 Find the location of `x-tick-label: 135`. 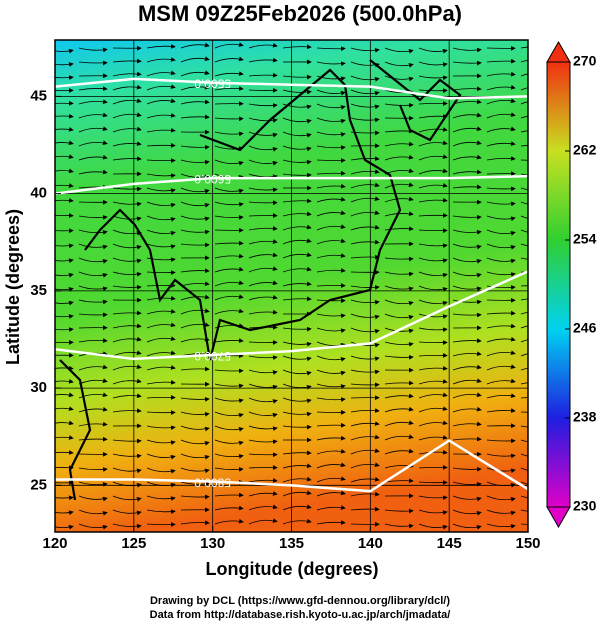

x-tick-label: 135 is located at coordinates (291, 543).